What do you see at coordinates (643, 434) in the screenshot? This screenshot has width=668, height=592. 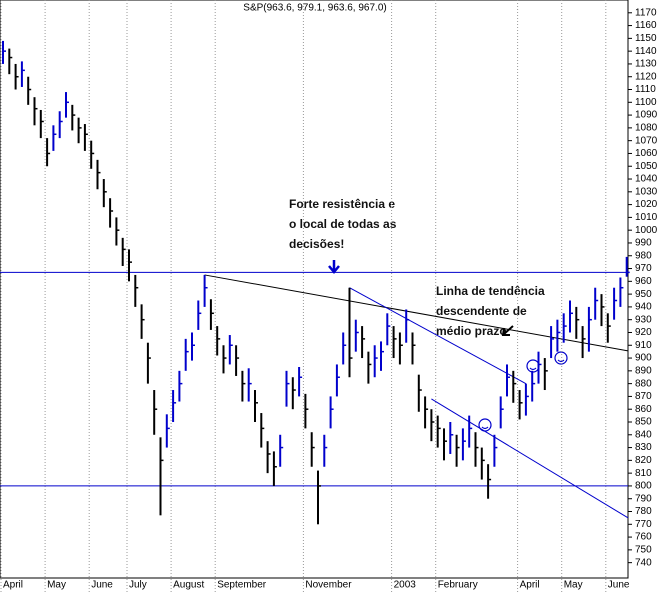 I see `y-tick-label: 840` at bounding box center [643, 434].